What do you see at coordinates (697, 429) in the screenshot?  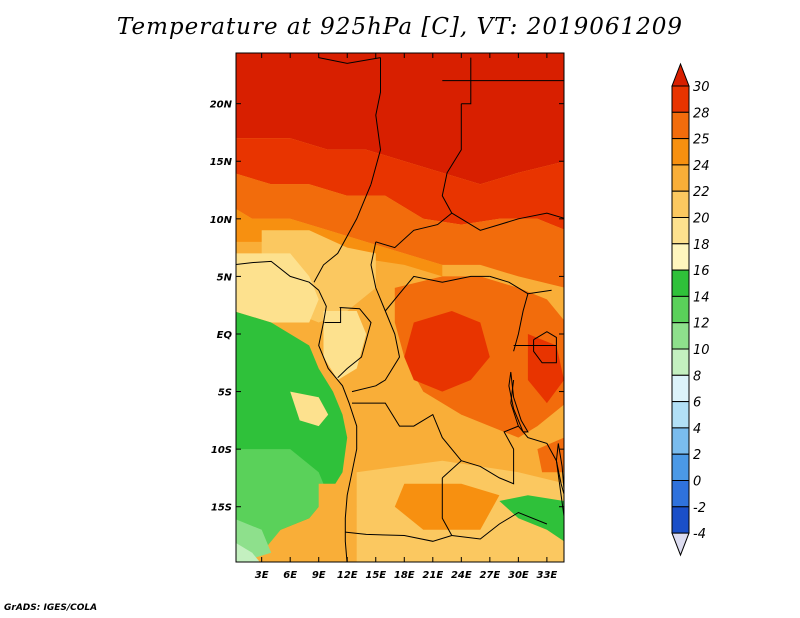 I see `colorbar-label-13: 4` at bounding box center [697, 429].